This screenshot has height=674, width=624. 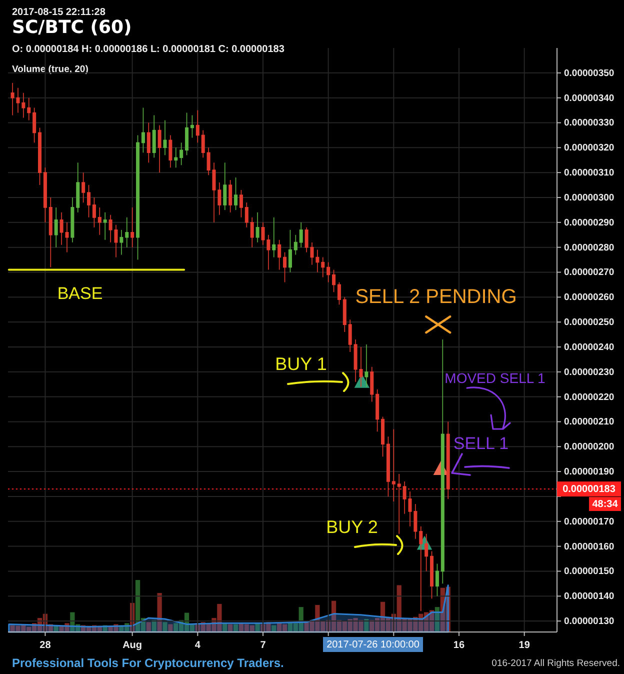 What do you see at coordinates (72, 27) in the screenshot?
I see `chart-title: SC/BTC (60)` at bounding box center [72, 27].